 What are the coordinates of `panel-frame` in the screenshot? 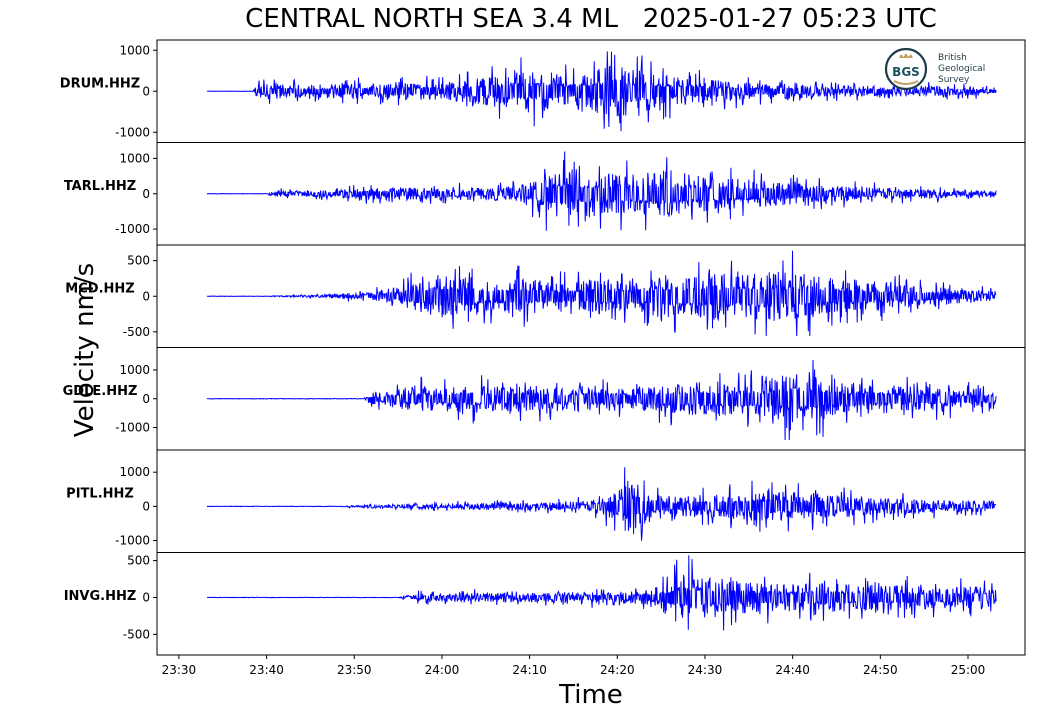 It's located at (591, 604).